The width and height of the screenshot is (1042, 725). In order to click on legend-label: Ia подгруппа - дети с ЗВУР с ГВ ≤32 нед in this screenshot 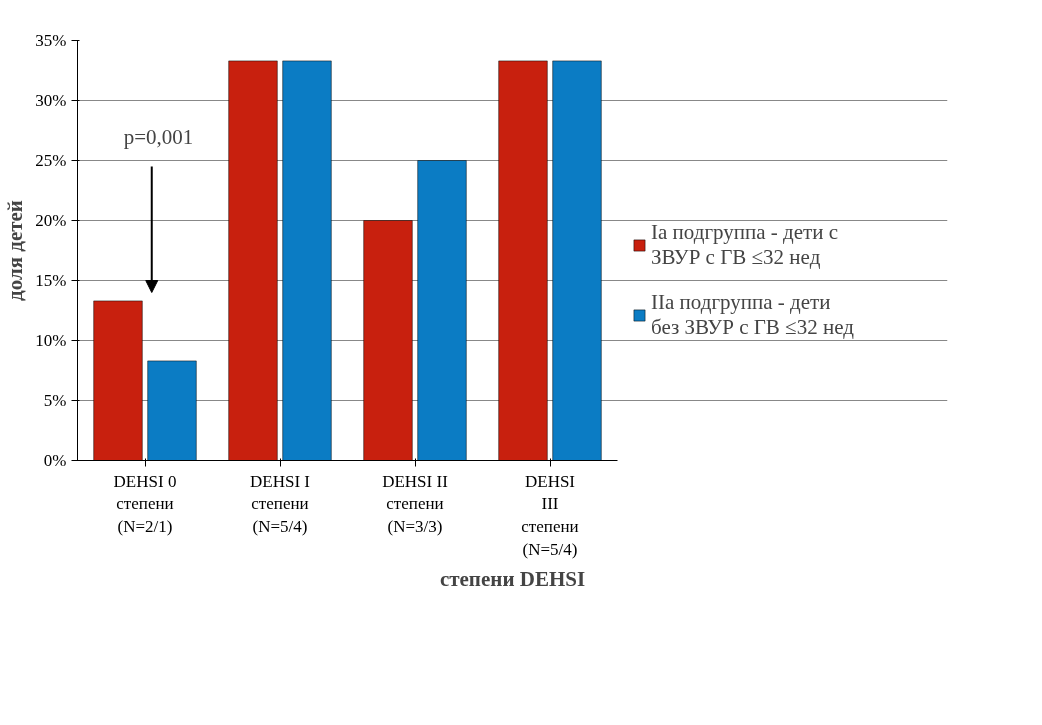, I will do `click(745, 245)`.